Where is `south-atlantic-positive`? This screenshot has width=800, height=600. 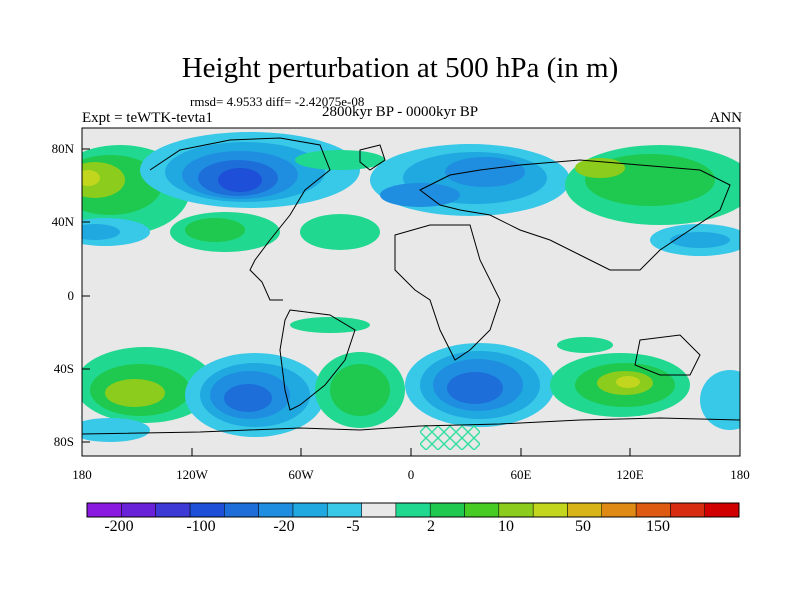 south-atlantic-positive is located at coordinates (360, 390).